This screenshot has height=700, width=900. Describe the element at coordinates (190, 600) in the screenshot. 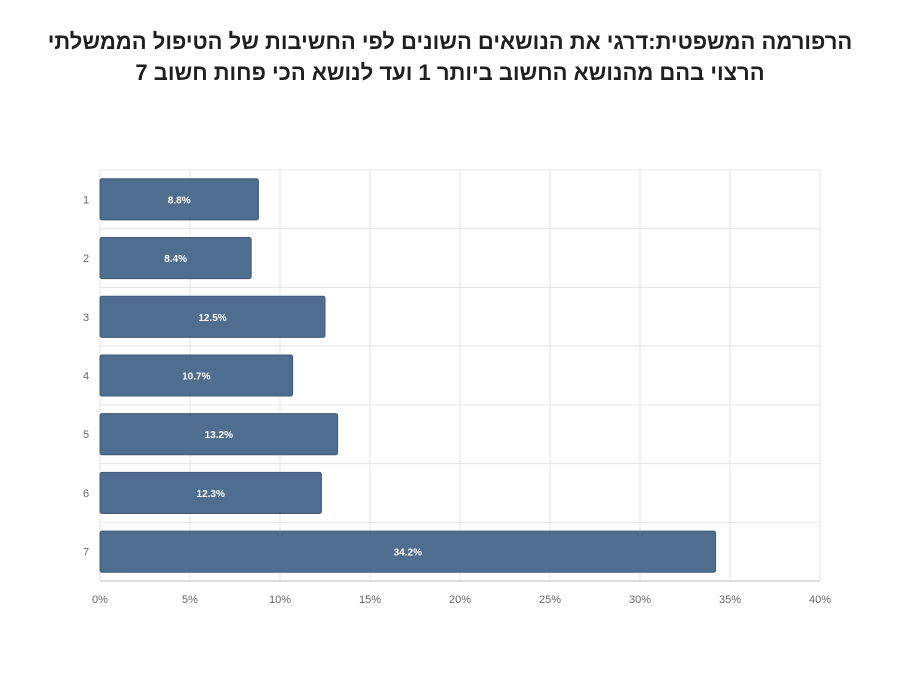

I see `x-tick-label-1: 5%` at that location.